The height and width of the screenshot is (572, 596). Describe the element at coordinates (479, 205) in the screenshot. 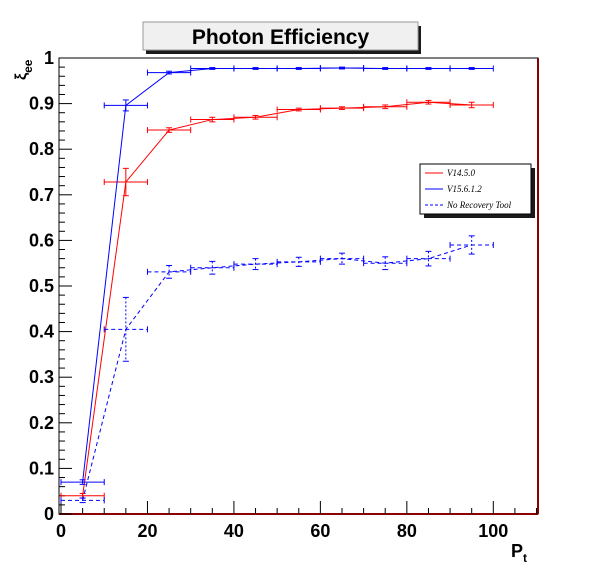

I see `legend-label: No Recovery Tool` at that location.